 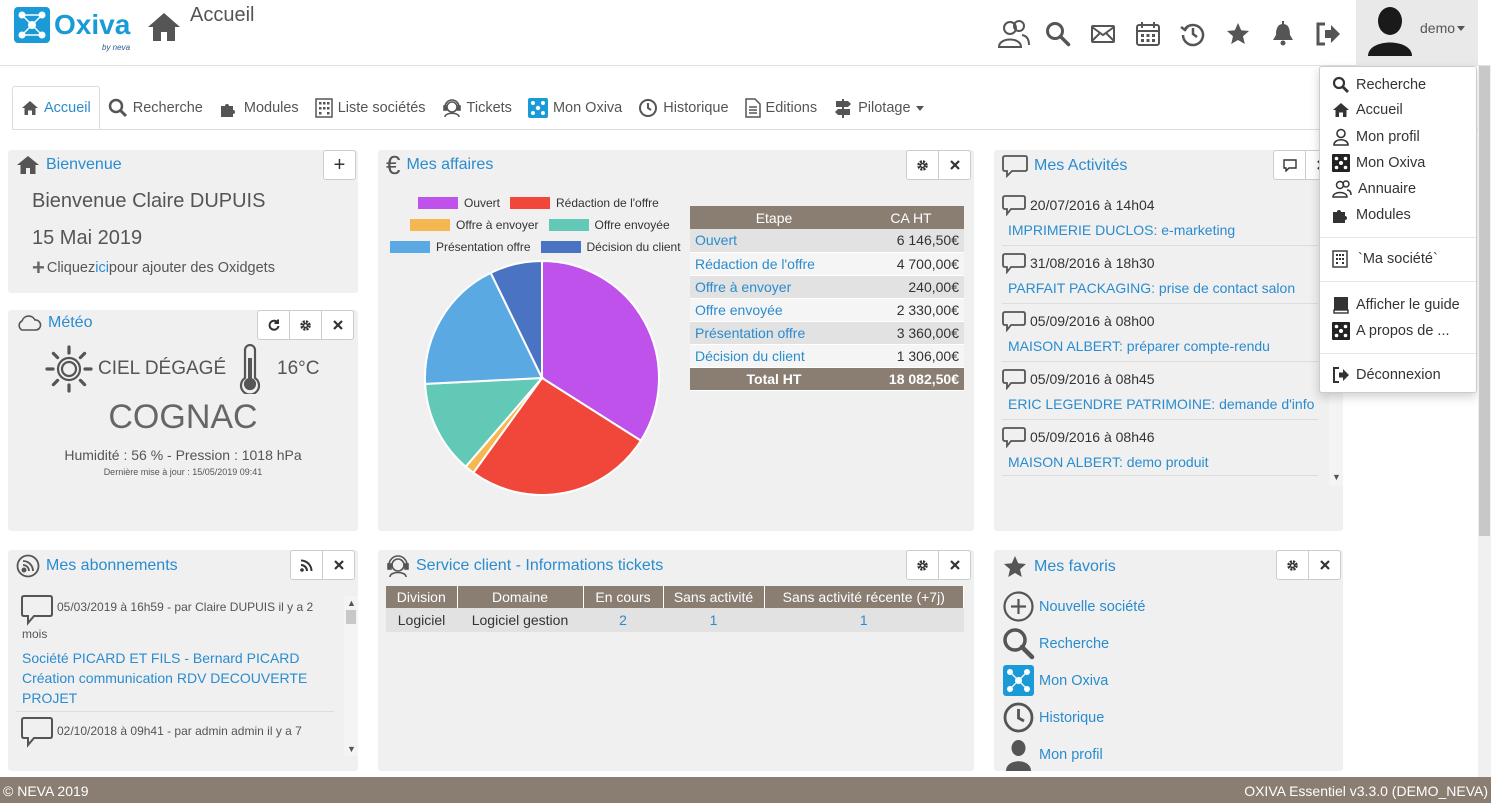 I want to click on user-menu-toggle: demo, so click(x=1417, y=33).